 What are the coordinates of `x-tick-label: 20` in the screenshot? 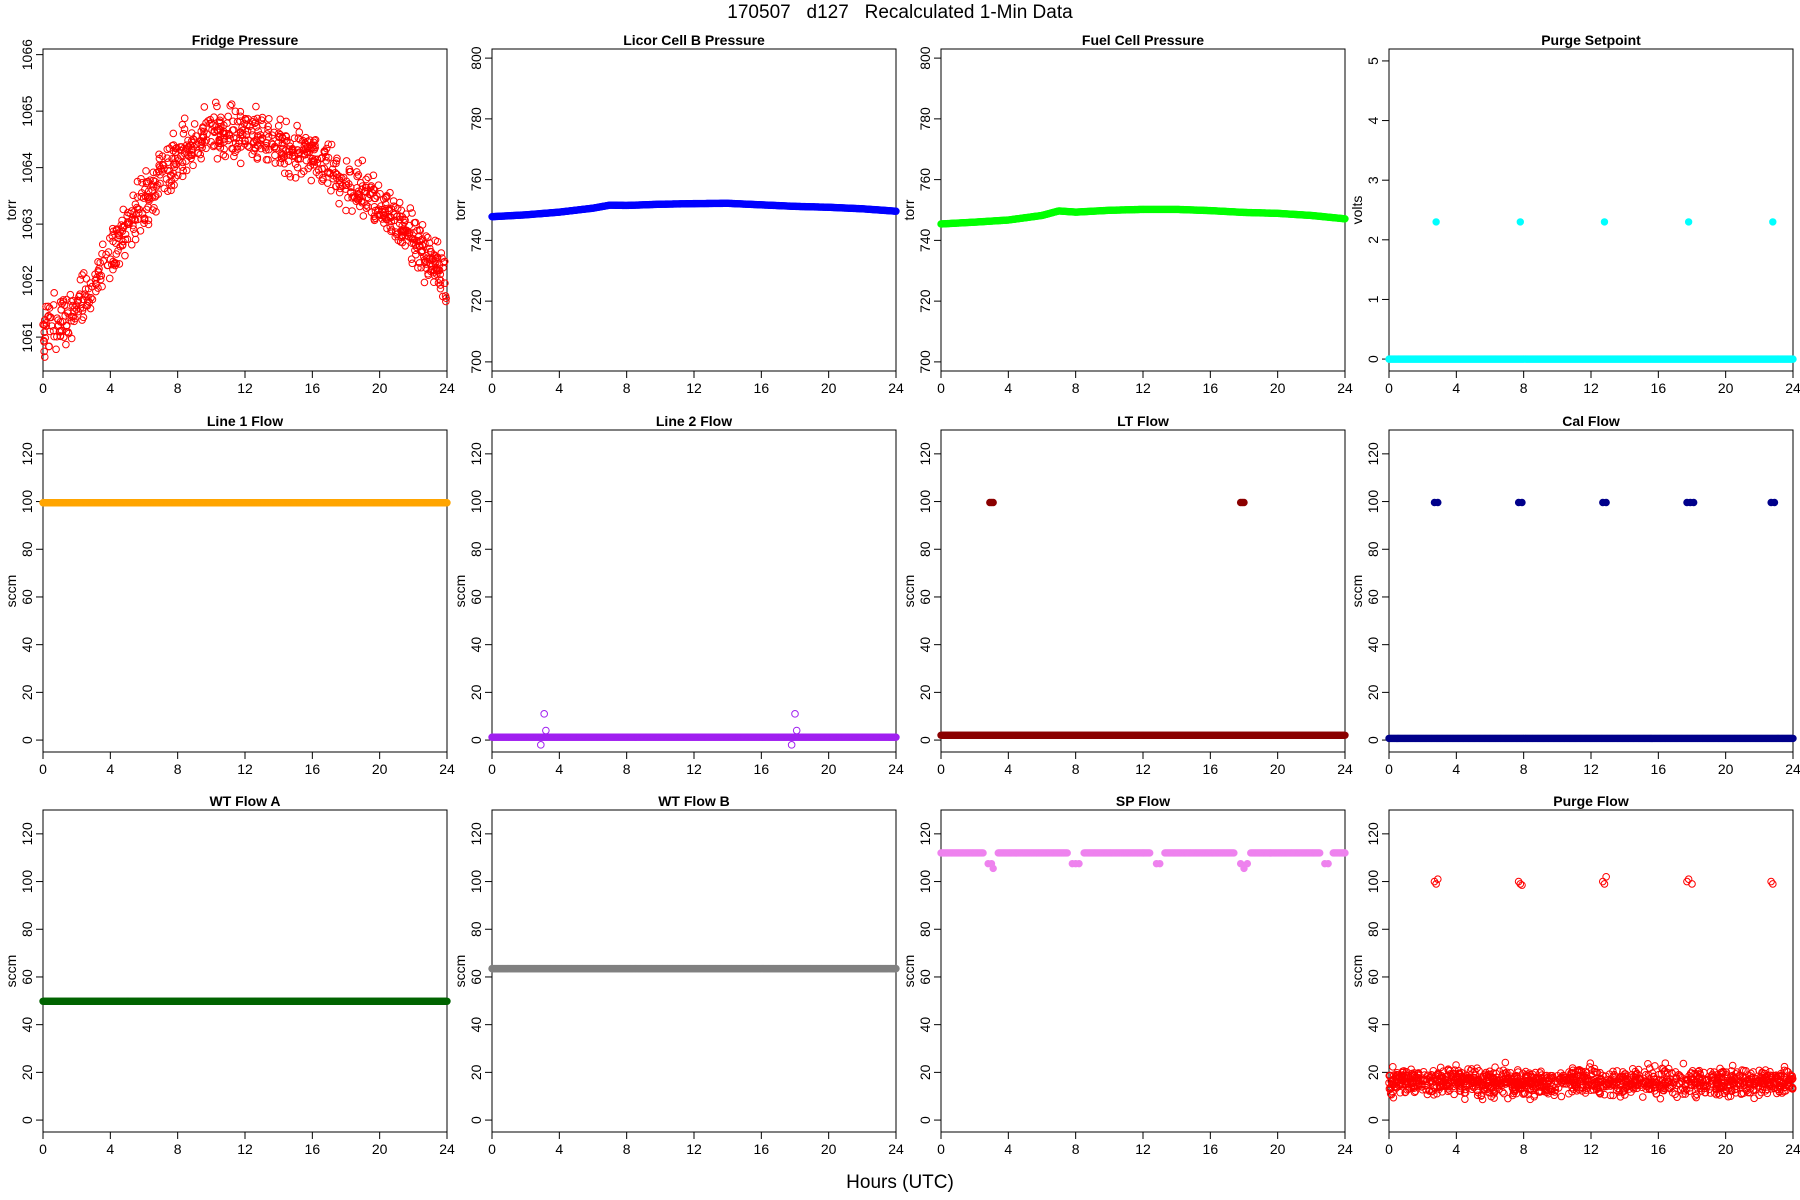 It's located at (1278, 769).